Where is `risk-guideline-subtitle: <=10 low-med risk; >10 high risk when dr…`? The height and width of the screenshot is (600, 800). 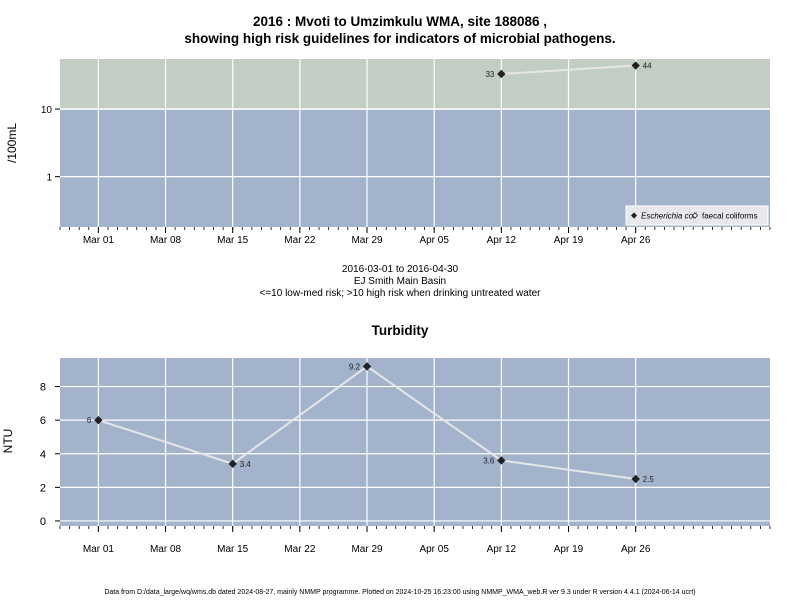
risk-guideline-subtitle: <=10 low-med risk; >10 high risk when dr… is located at coordinates (400, 293).